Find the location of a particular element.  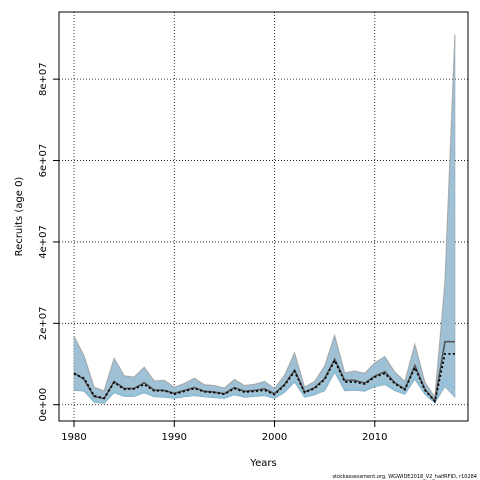

y-tick-label: 8e+07 is located at coordinates (43, 79).